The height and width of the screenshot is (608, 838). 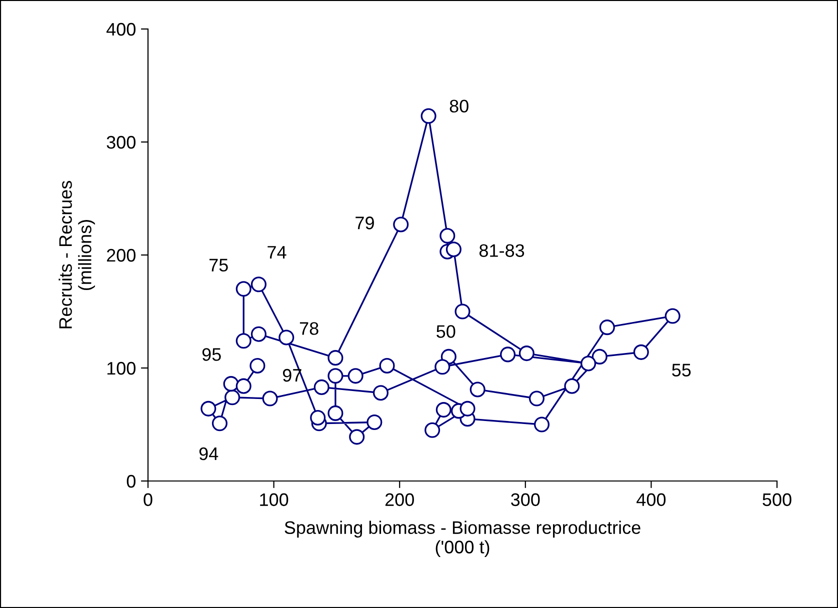 I want to click on annotation: 95, so click(x=211, y=354).